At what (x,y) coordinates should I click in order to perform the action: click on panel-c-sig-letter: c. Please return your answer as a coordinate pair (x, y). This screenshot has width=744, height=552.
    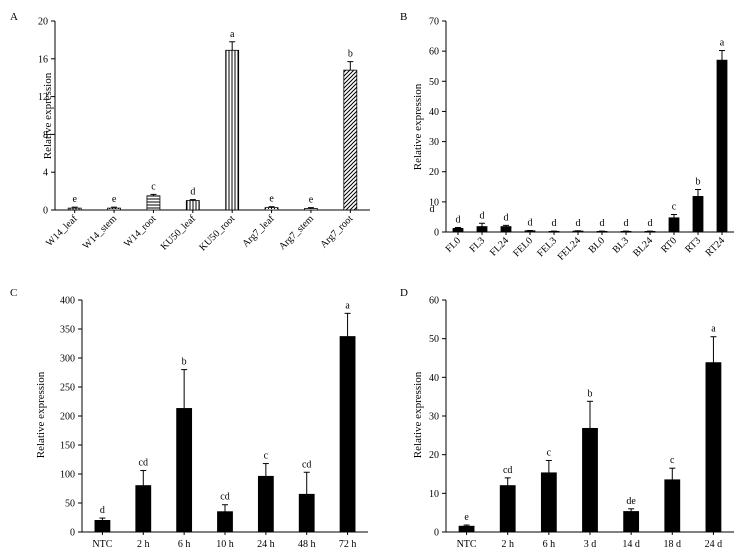
    Looking at the image, I should click on (266, 456).